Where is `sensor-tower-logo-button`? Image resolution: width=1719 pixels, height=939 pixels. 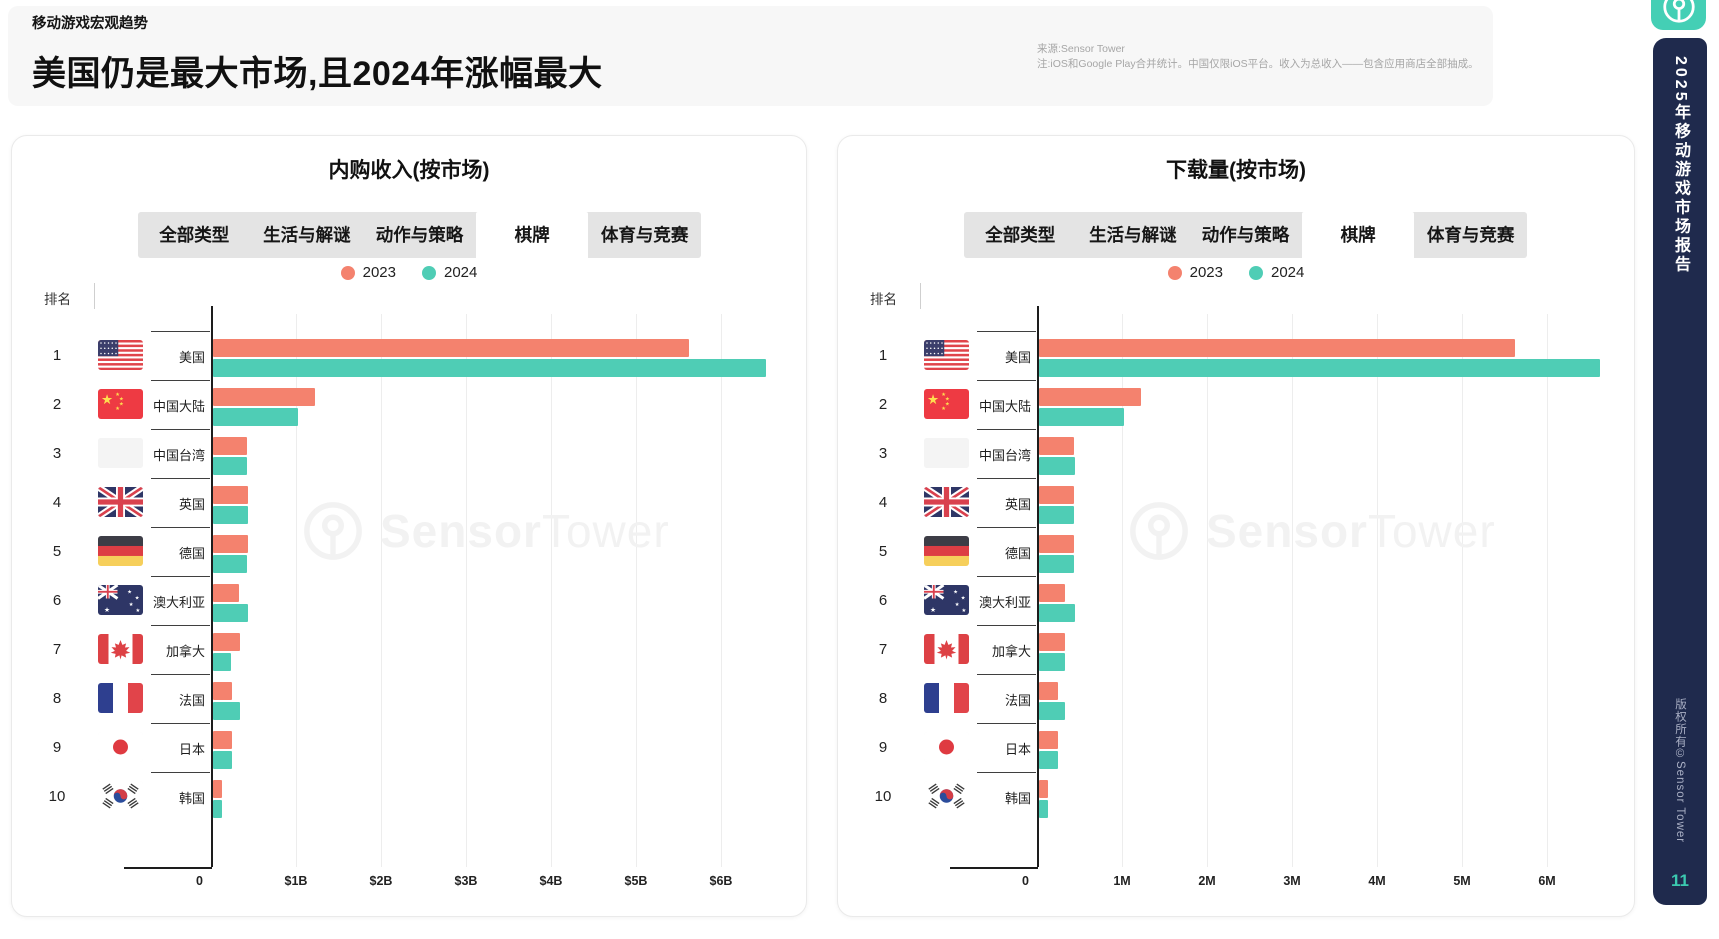
sensor-tower-logo-button is located at coordinates (1678, 15).